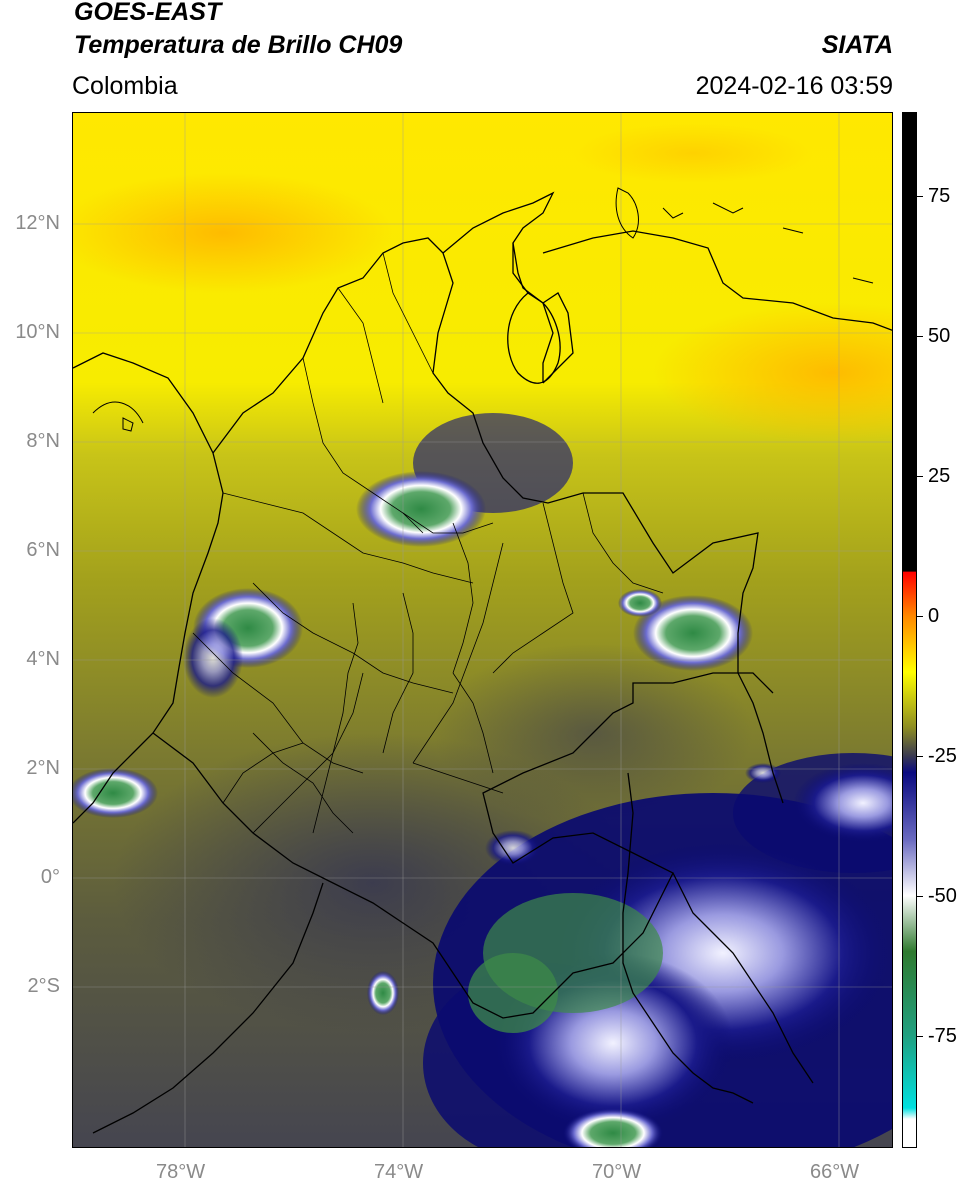 The image size is (966, 1190). I want to click on colorbar-tick-label: -25, so click(942, 756).